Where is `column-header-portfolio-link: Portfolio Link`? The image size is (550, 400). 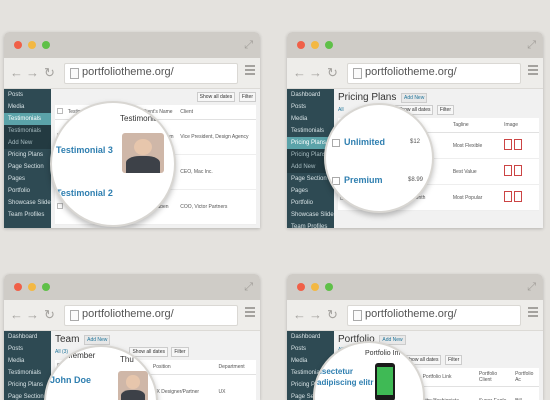 column-header-portfolio-link: Portfolio Link is located at coordinates (448, 378).